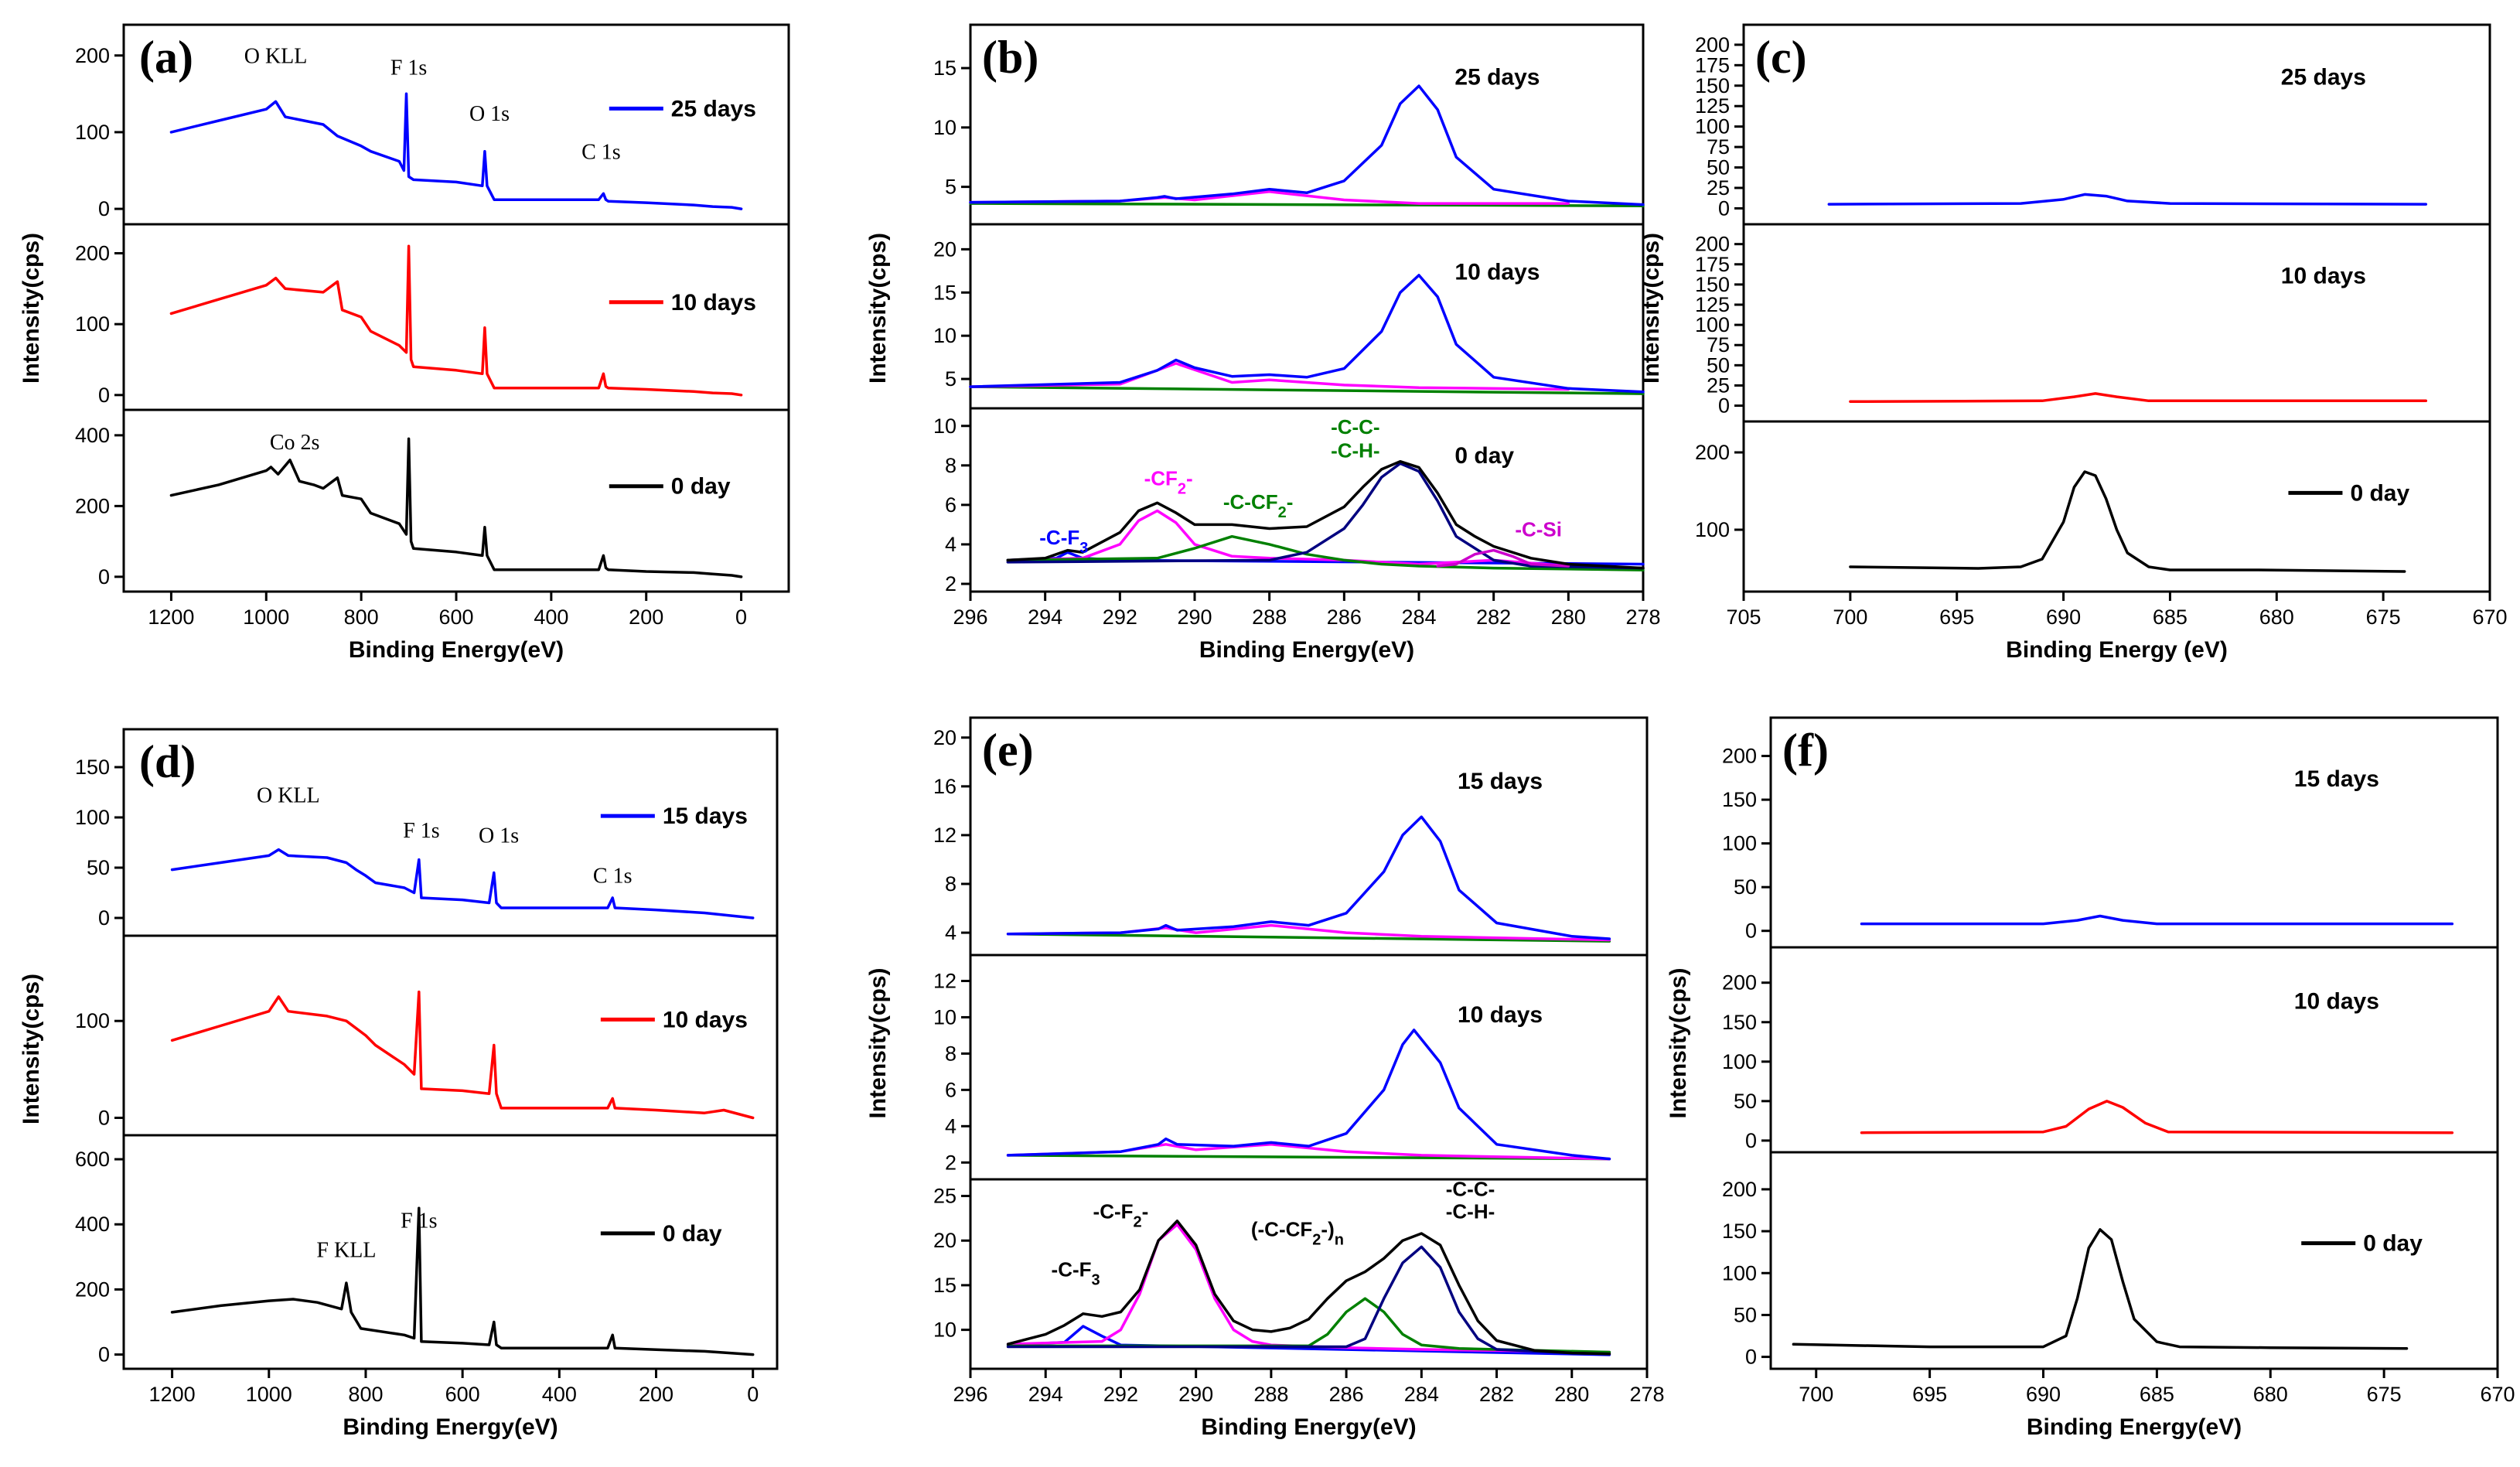  Describe the element at coordinates (1297, 1232) in the screenshot. I see `peak-annotation: (-C-CF2-)n` at that location.